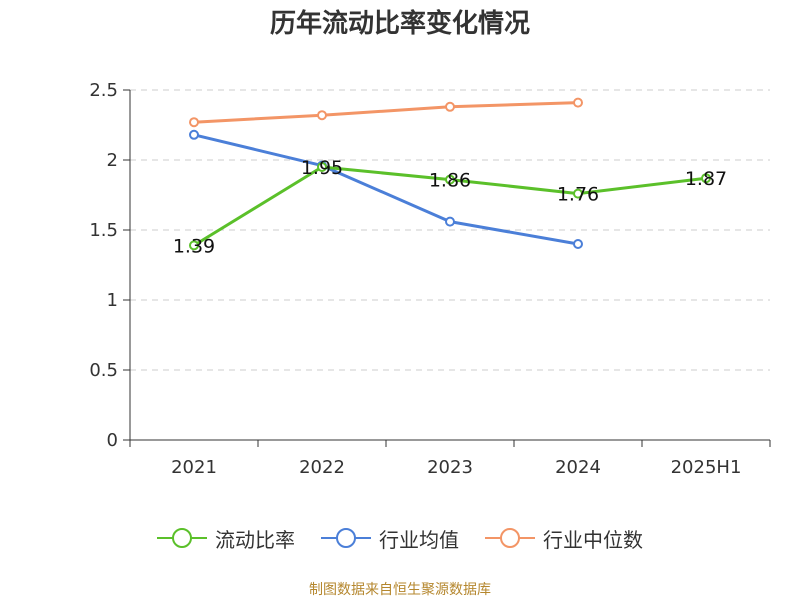 This screenshot has height=600, width=800. Describe the element at coordinates (322, 467) in the screenshot. I see `x-tick-label: 2022` at that location.